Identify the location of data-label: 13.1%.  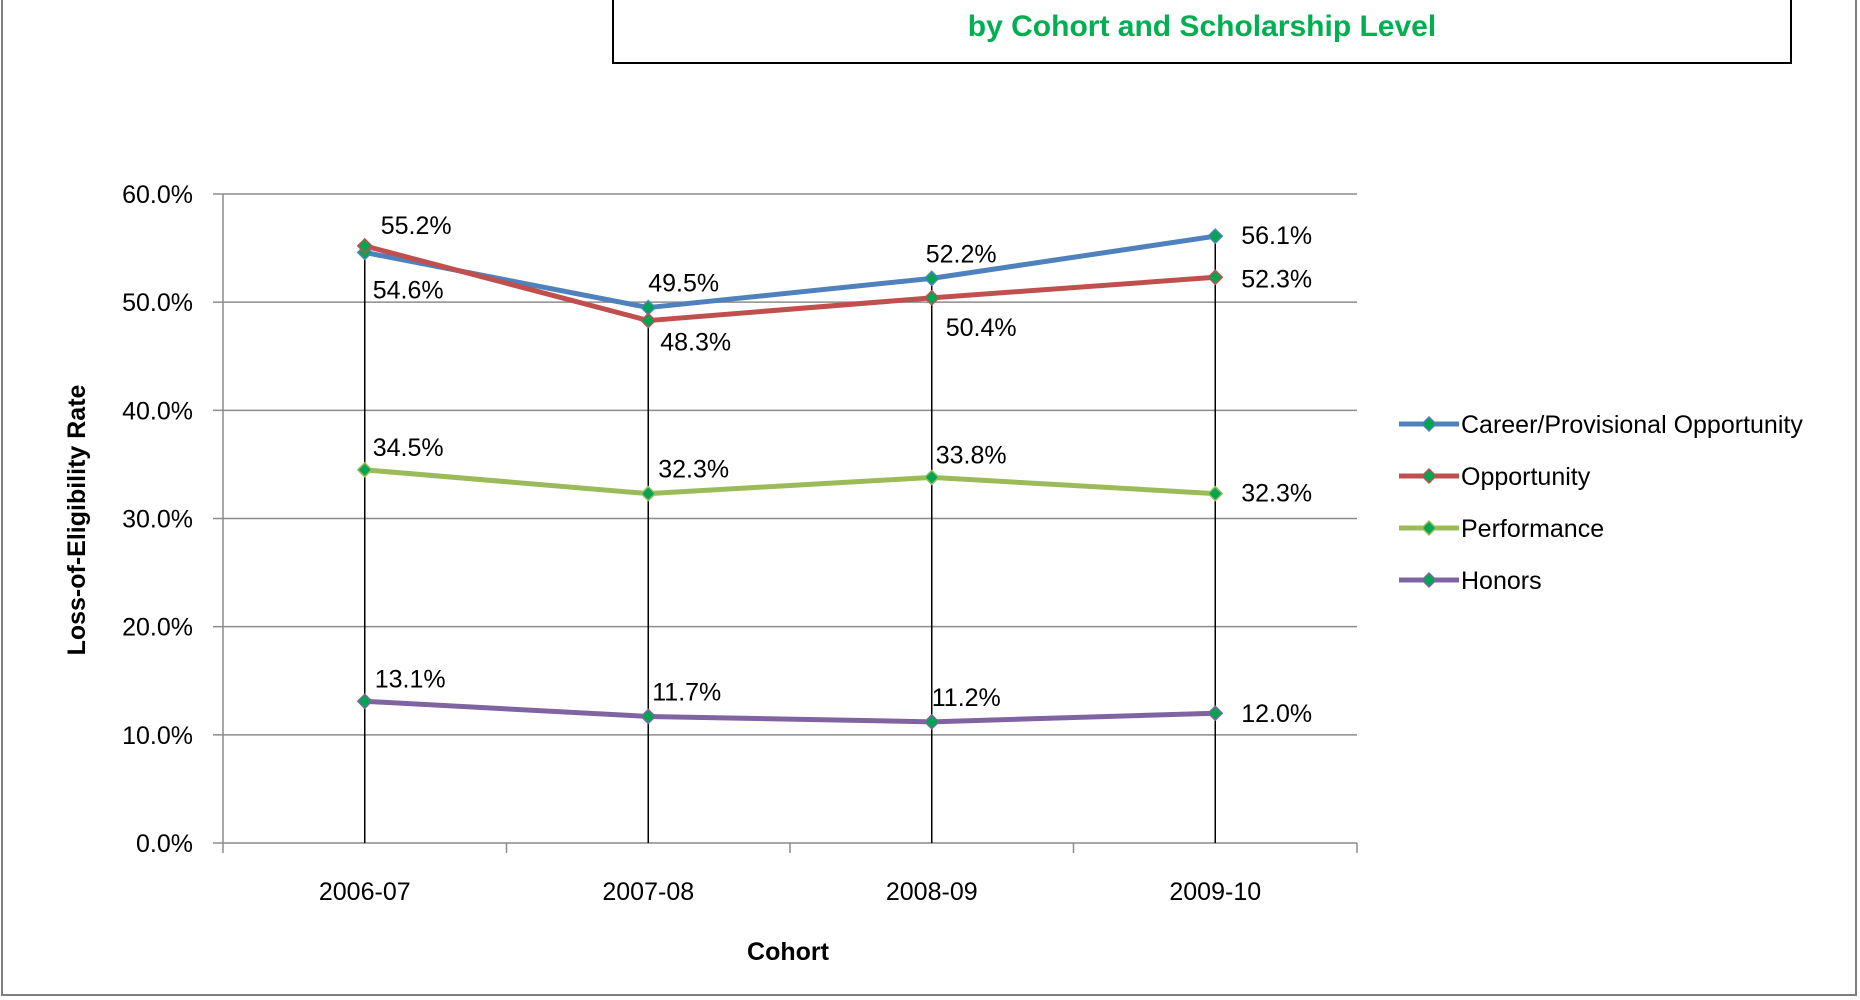
(410, 679).